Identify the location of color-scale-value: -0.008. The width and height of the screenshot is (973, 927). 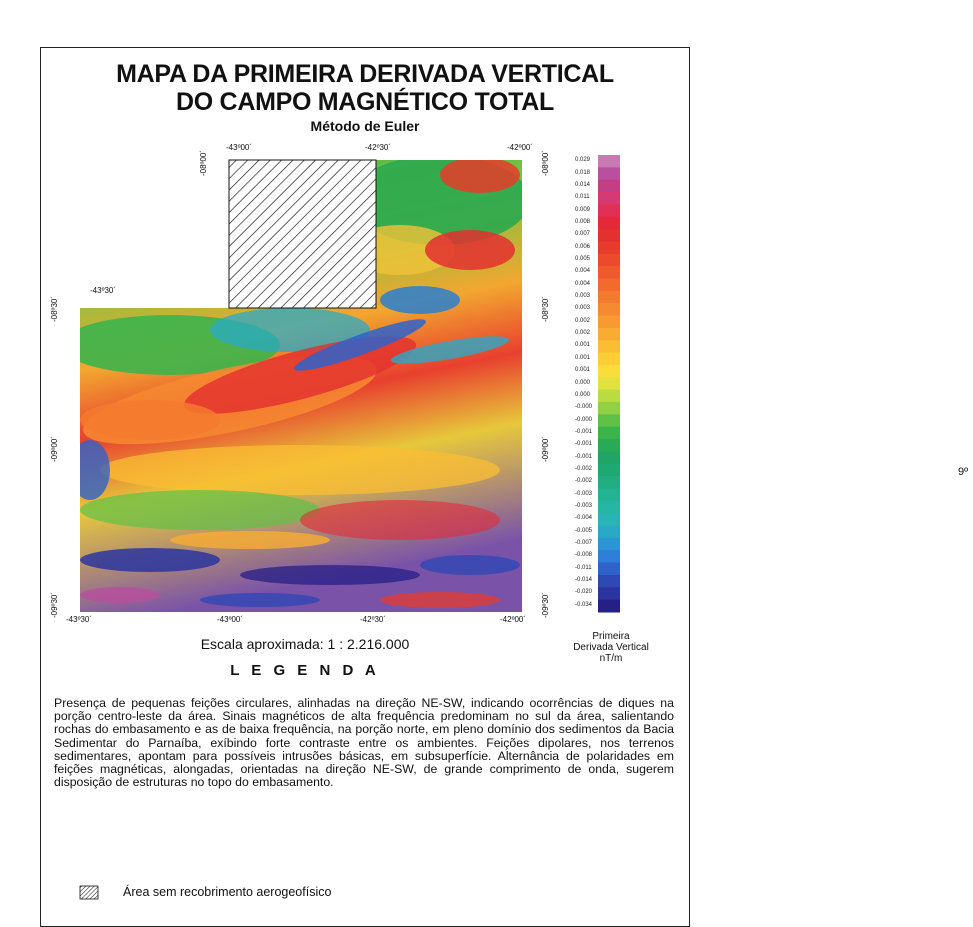
(584, 555).